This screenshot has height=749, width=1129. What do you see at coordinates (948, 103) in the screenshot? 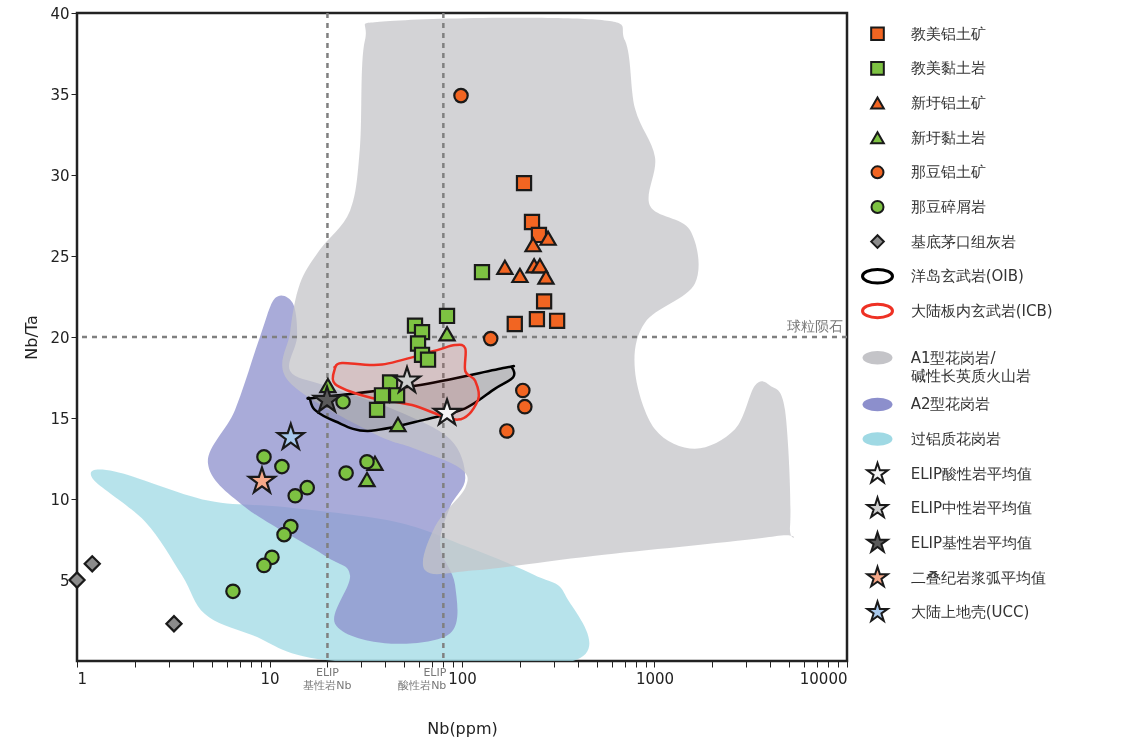
I see `legend-label: 新圩铝土矿` at bounding box center [948, 103].